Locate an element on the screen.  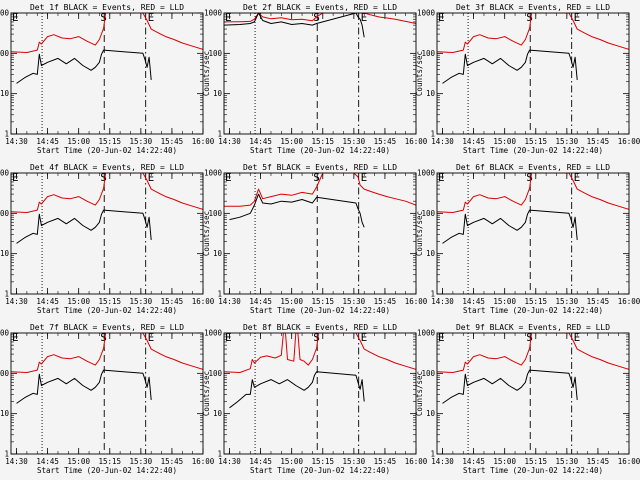
panel-title: Det 4f BLACK = Events, RED = LLD is located at coordinates (107, 167).